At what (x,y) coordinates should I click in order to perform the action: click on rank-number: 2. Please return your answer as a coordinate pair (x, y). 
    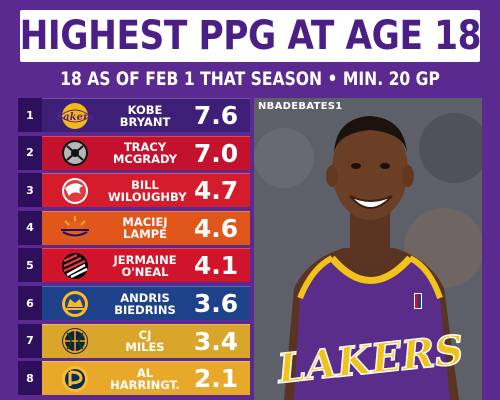
    Looking at the image, I should click on (30, 152).